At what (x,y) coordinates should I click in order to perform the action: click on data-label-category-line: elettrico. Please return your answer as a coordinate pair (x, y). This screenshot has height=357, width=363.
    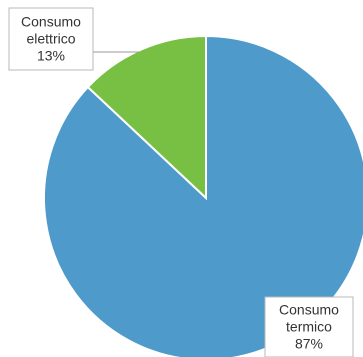
    Looking at the image, I should click on (50, 39).